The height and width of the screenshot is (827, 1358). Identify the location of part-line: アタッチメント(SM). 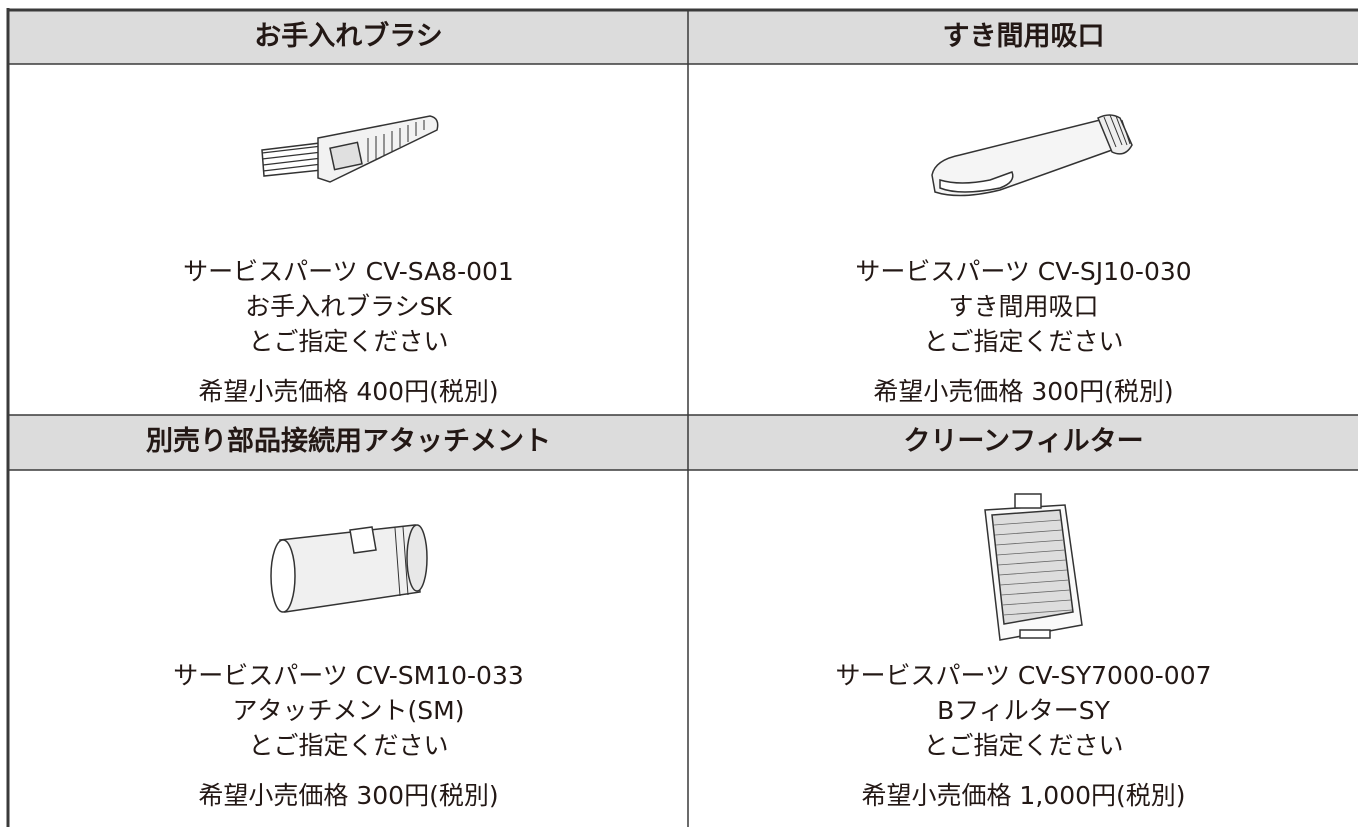
(348, 710).